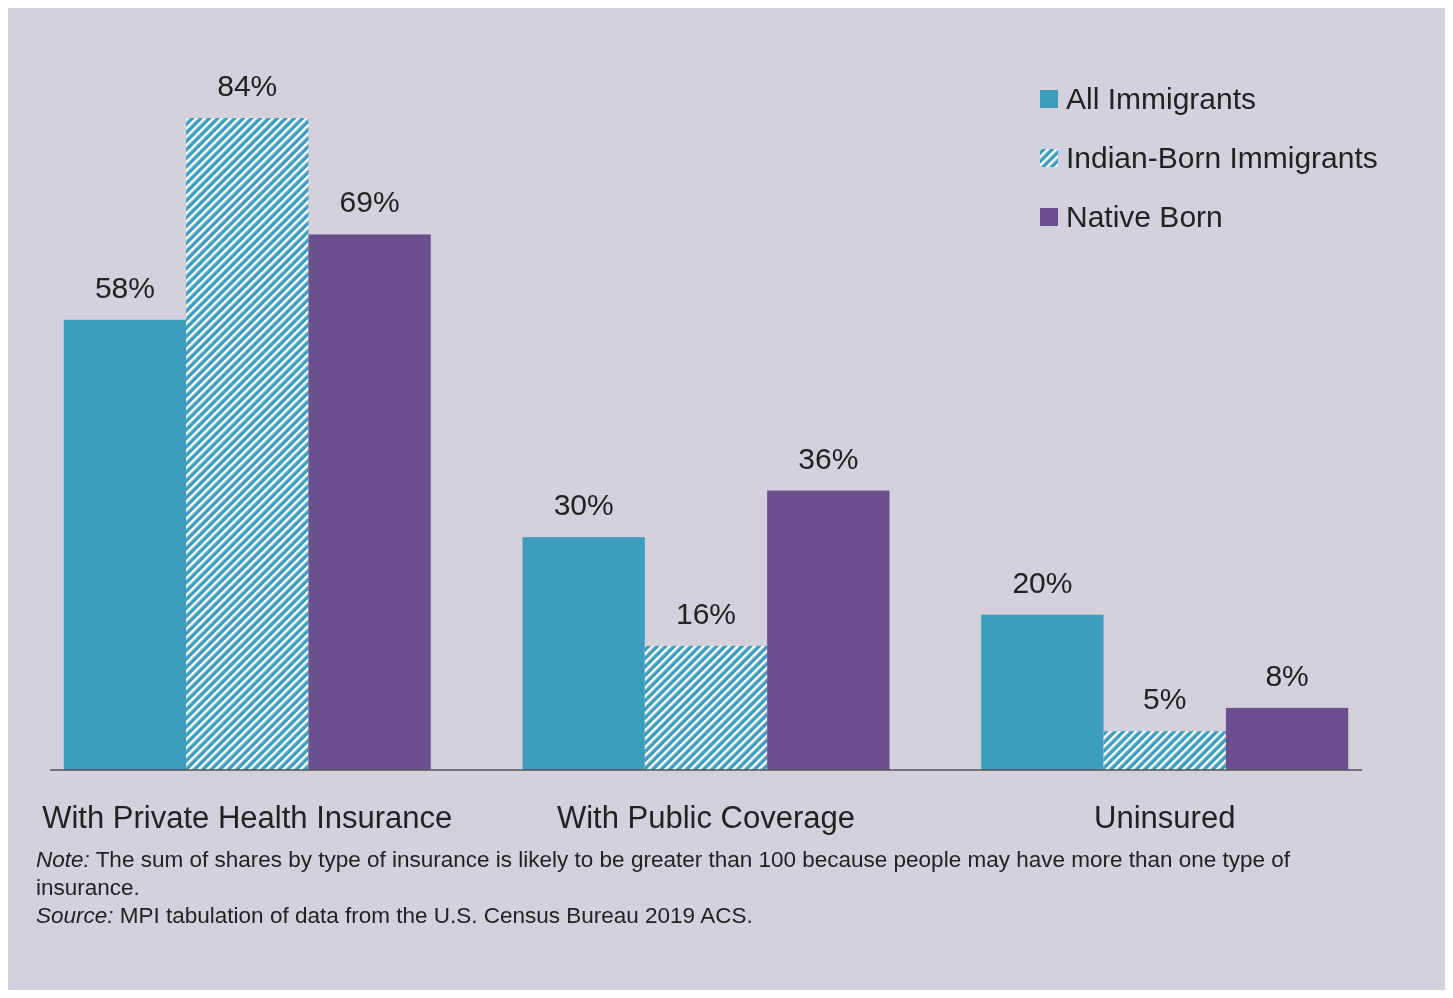 Image resolution: width=1453 pixels, height=998 pixels. Describe the element at coordinates (247, 85) in the screenshot. I see `data-label: 84%` at that location.